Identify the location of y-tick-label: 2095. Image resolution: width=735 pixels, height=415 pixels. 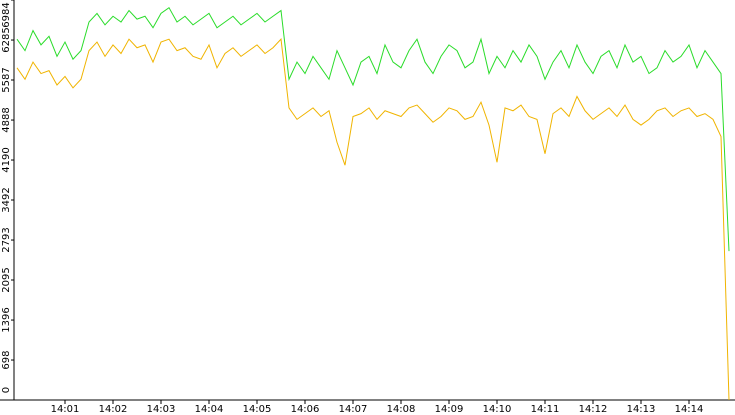
(6, 279).